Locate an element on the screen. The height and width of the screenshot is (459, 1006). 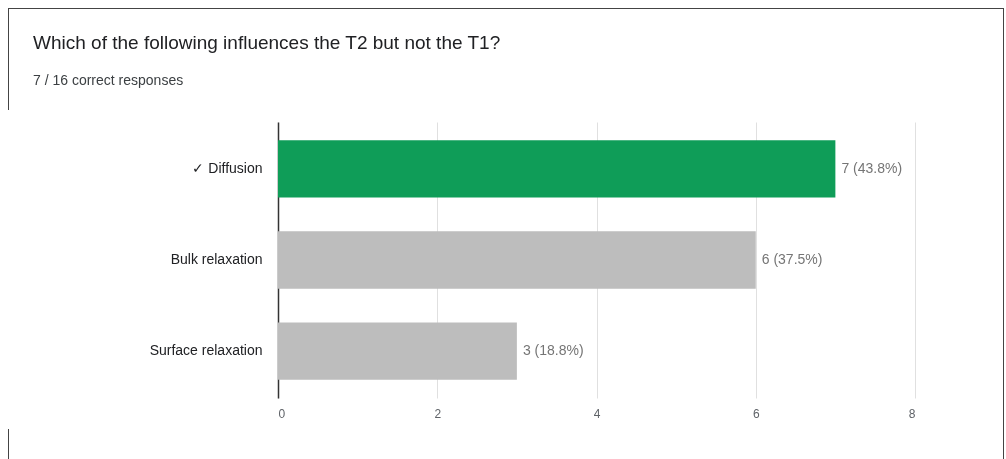
y-tick-label: Surface relaxation is located at coordinates (206, 350).